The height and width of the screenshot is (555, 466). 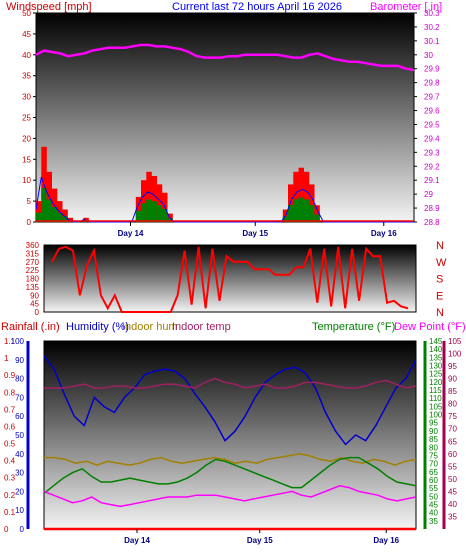 I want to click on wind-average-line, so click(x=224, y=199).